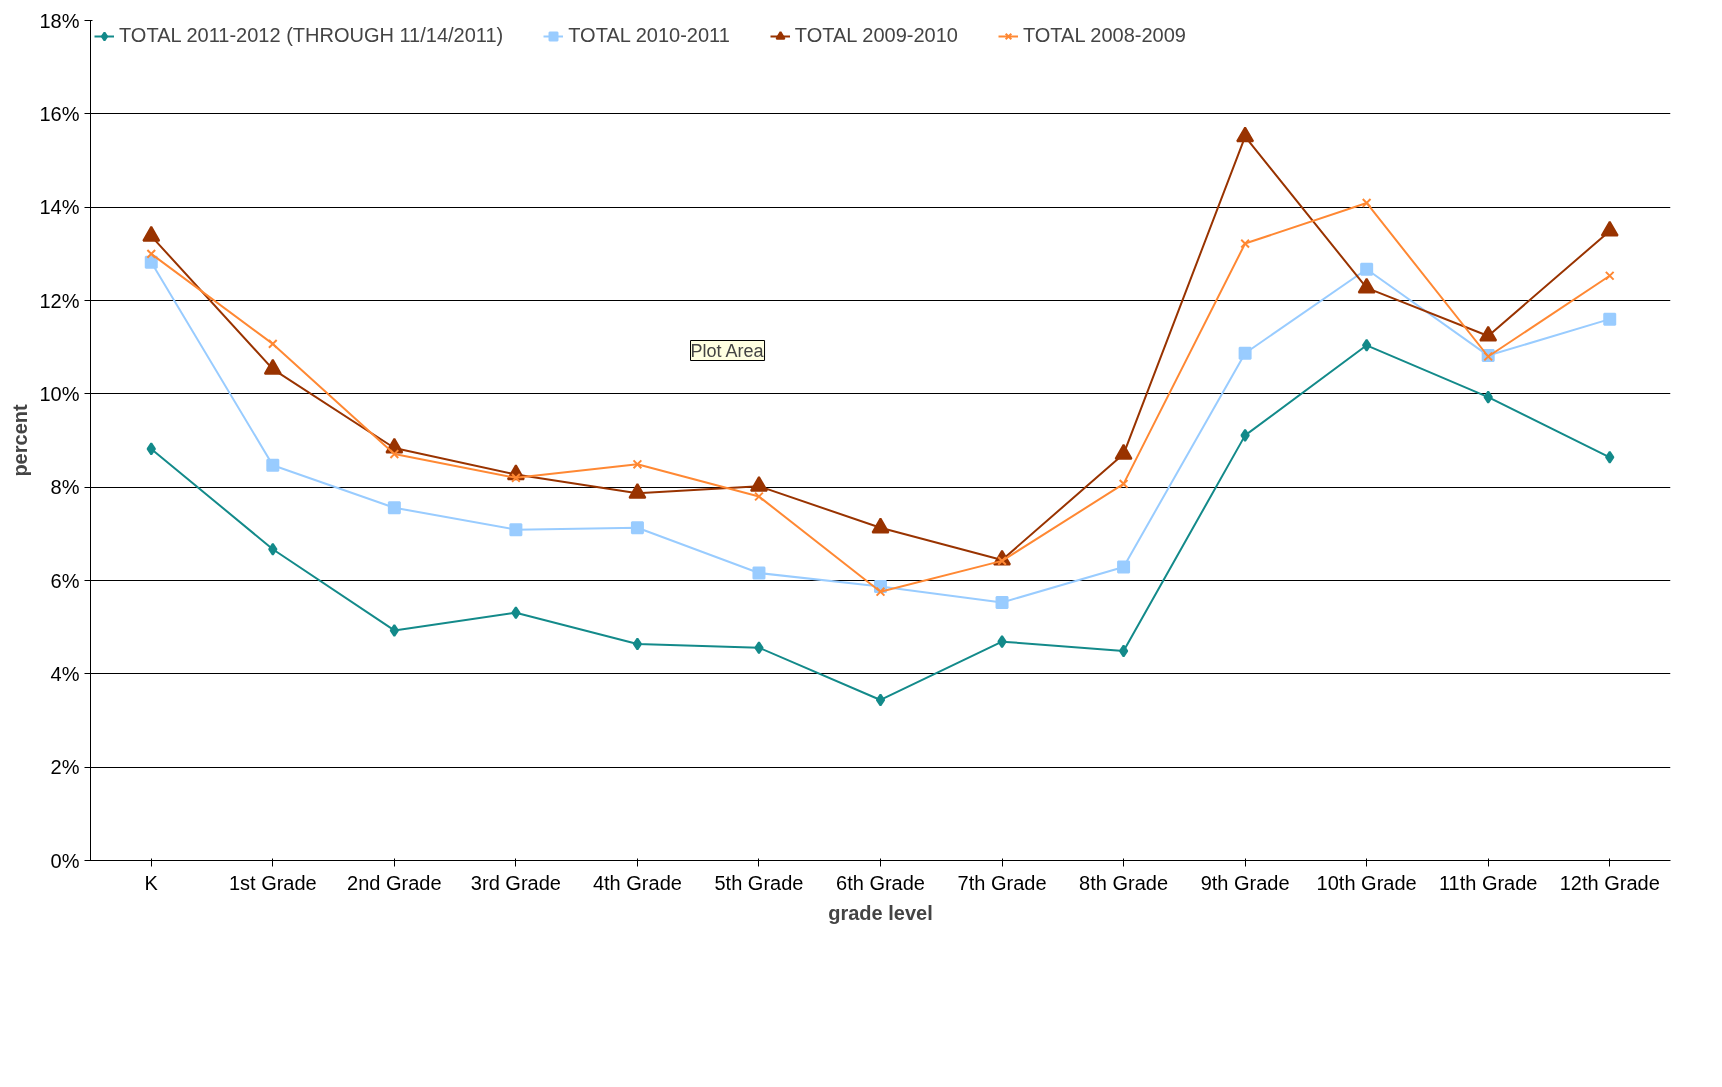 The height and width of the screenshot is (1087, 1722). What do you see at coordinates (1002, 882) in the screenshot?
I see `x-tick-label: 7th Grade` at bounding box center [1002, 882].